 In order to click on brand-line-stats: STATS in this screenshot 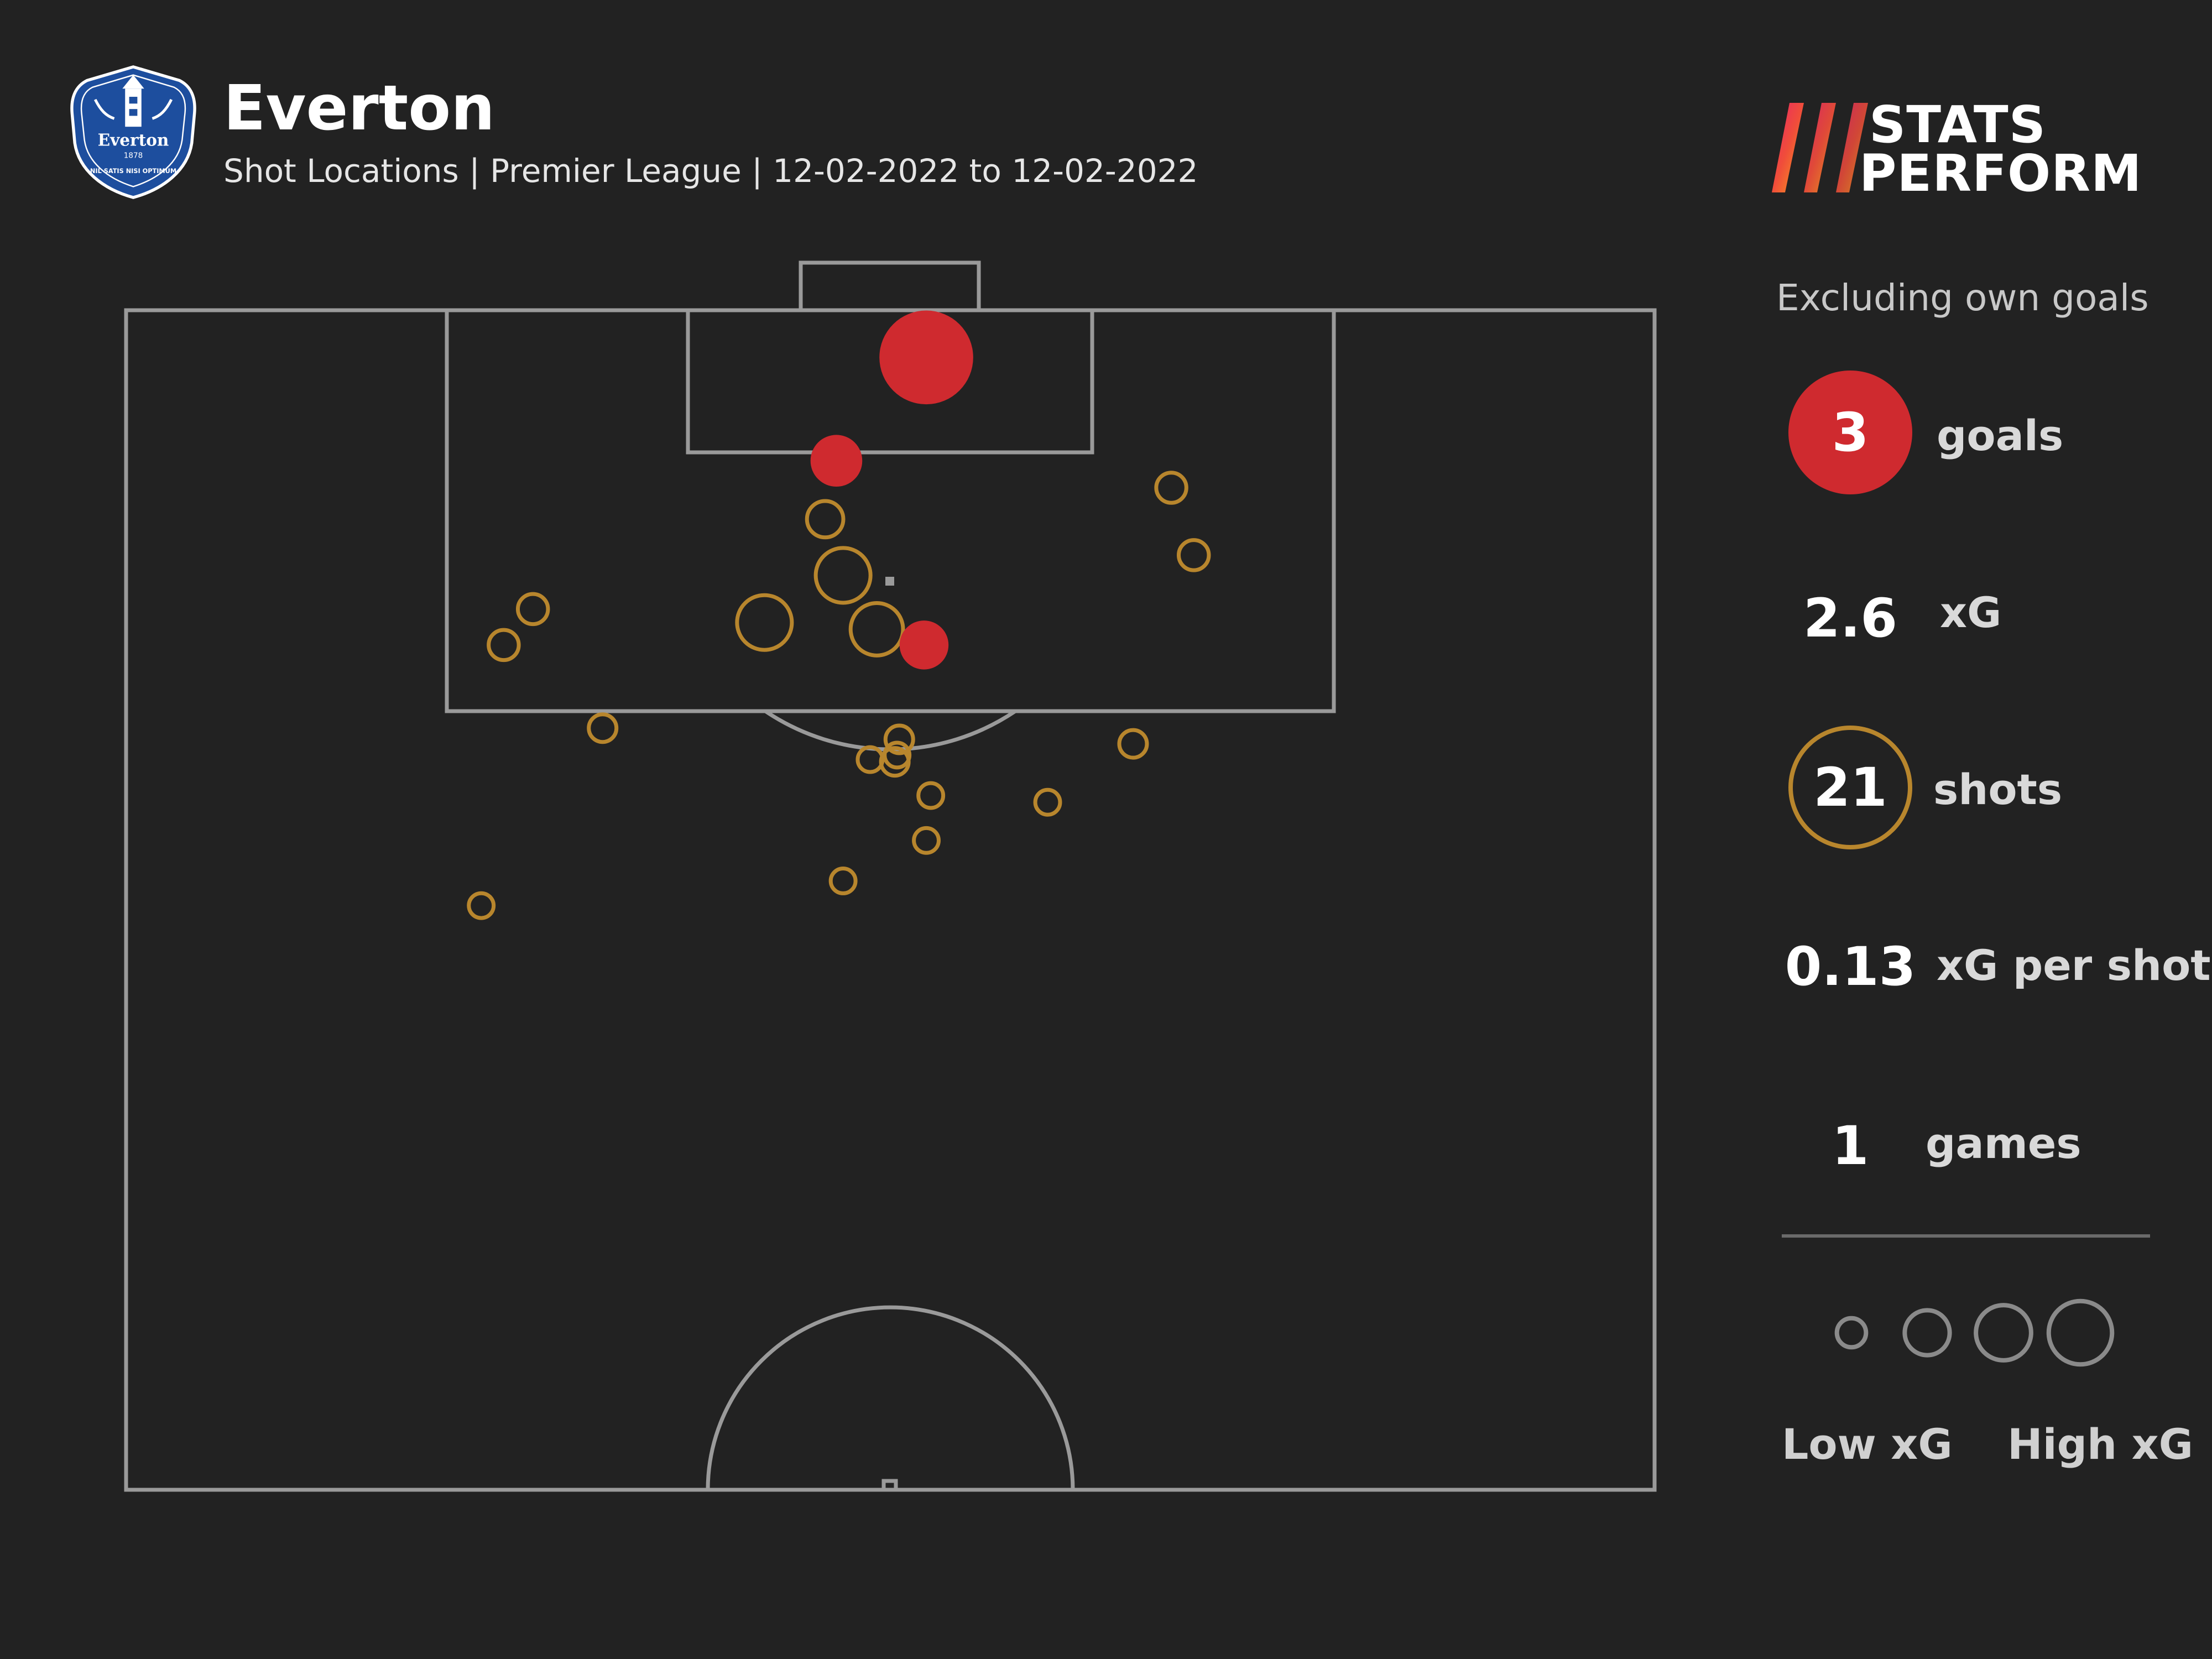, I will do `click(1958, 125)`.